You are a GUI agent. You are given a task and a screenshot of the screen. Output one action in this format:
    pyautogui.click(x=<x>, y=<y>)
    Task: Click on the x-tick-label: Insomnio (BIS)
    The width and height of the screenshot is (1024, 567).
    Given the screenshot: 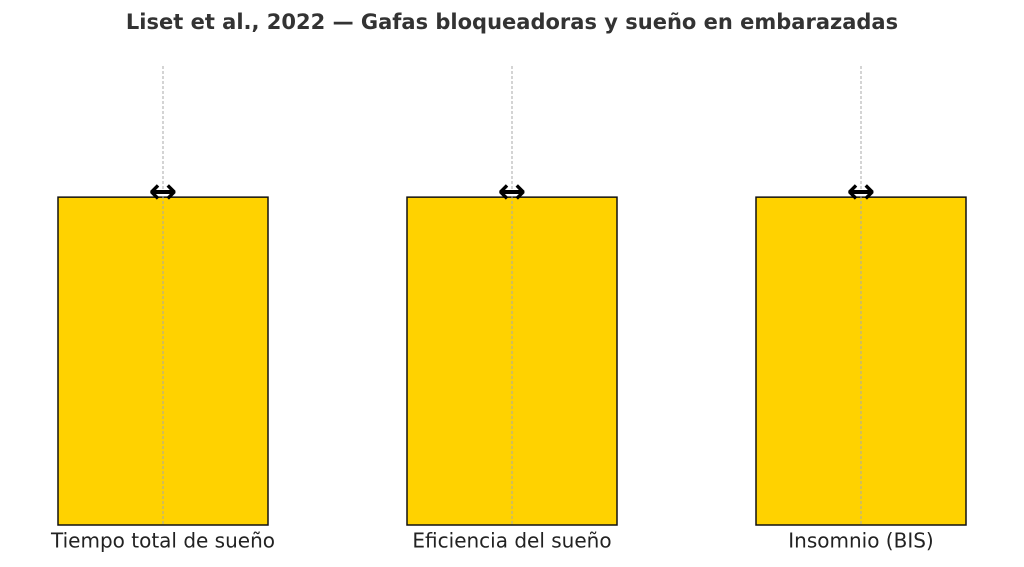 What is the action you would take?
    pyautogui.click(x=860, y=541)
    